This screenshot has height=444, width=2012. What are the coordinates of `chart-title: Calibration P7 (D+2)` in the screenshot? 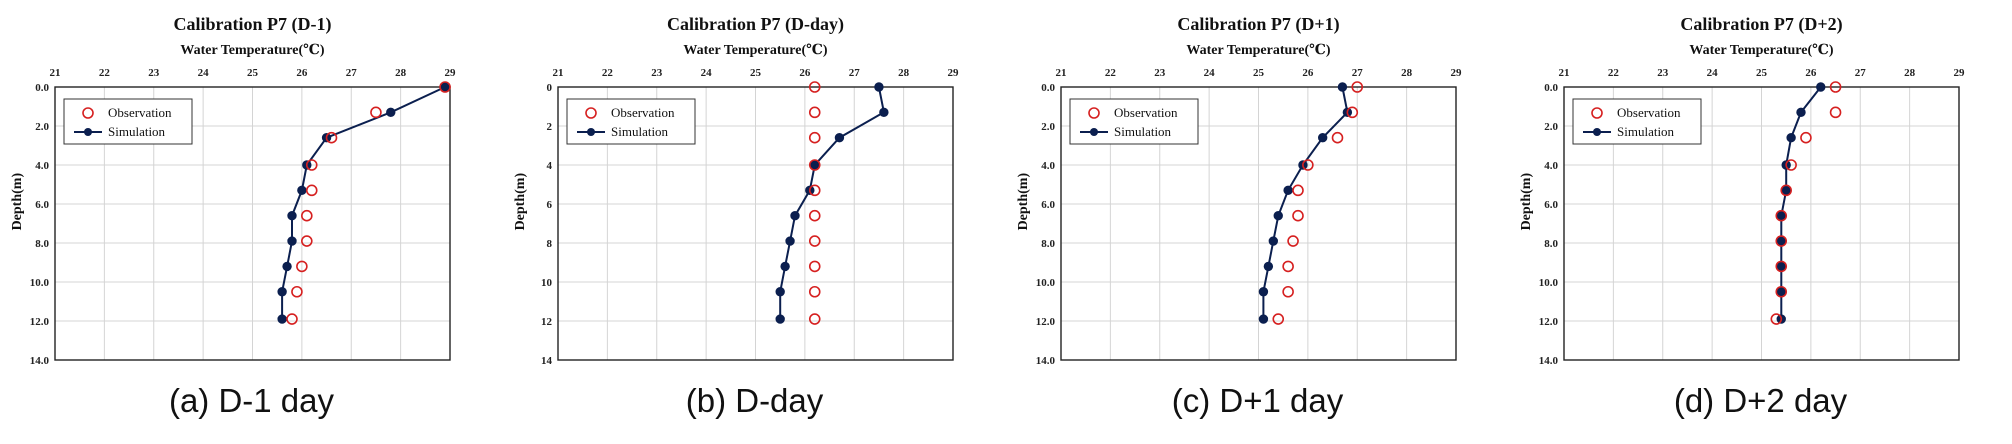 It's located at (1761, 24).